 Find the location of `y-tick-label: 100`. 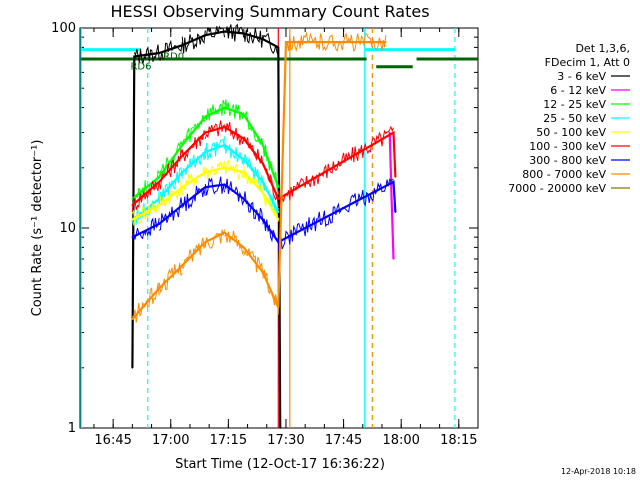

y-tick-label: 100 is located at coordinates (63, 28).